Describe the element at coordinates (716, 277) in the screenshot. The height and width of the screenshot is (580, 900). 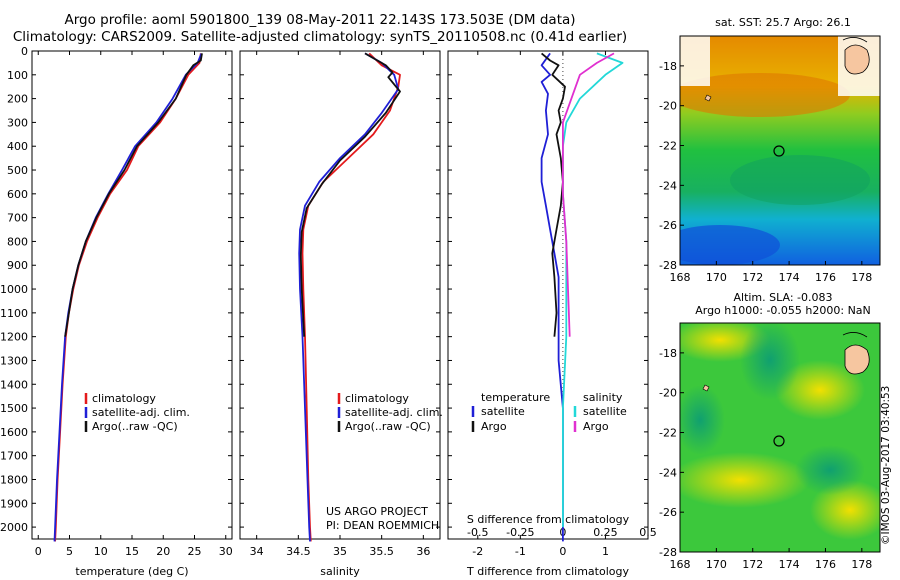
I see `sst-map-xtick-label: 170` at that location.